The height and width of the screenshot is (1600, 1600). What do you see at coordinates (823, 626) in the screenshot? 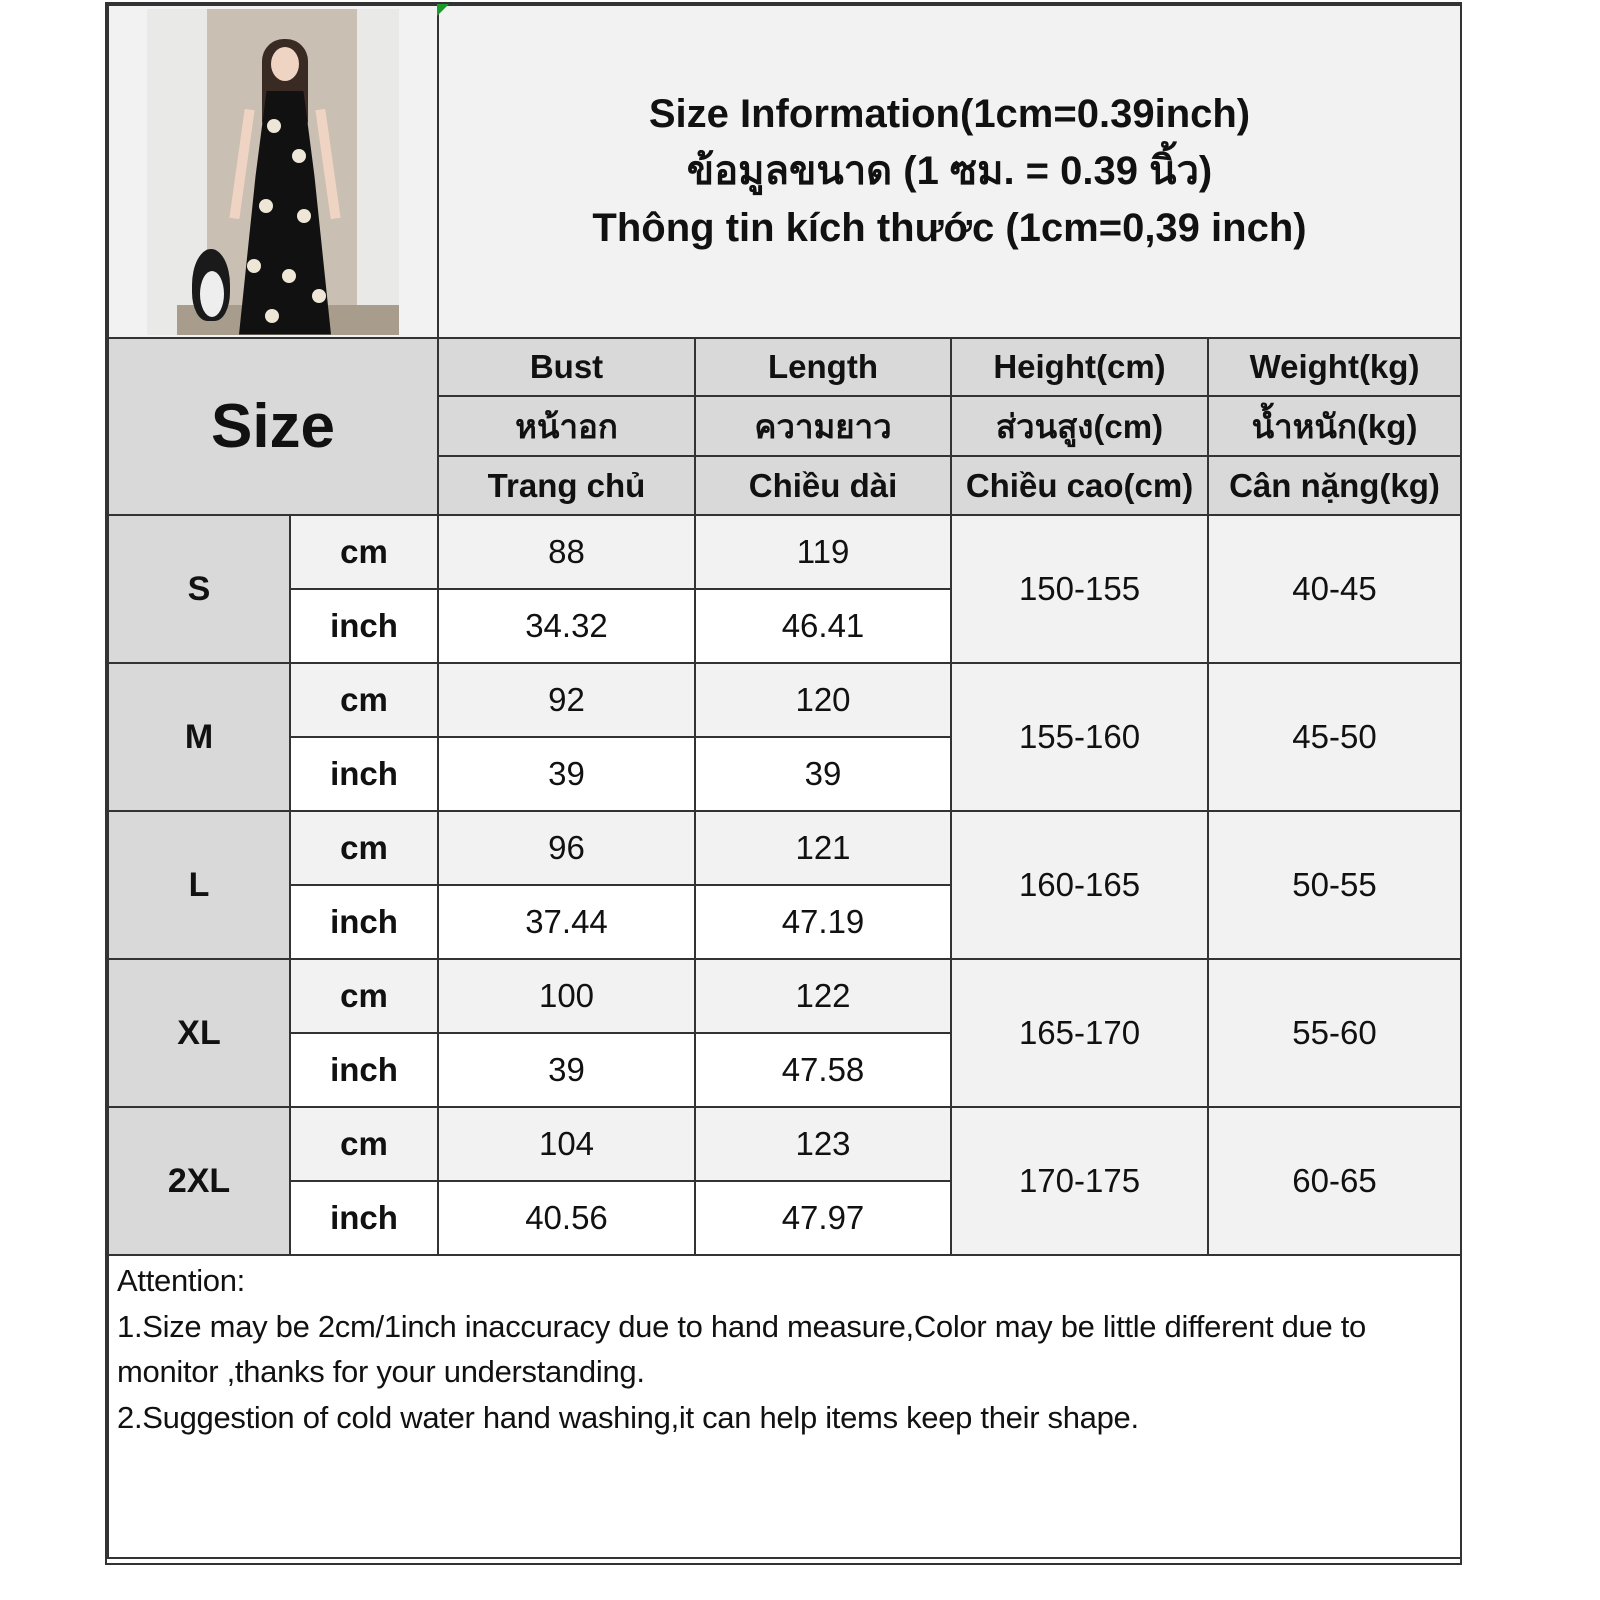
I see `length-inch: 46.41` at bounding box center [823, 626].